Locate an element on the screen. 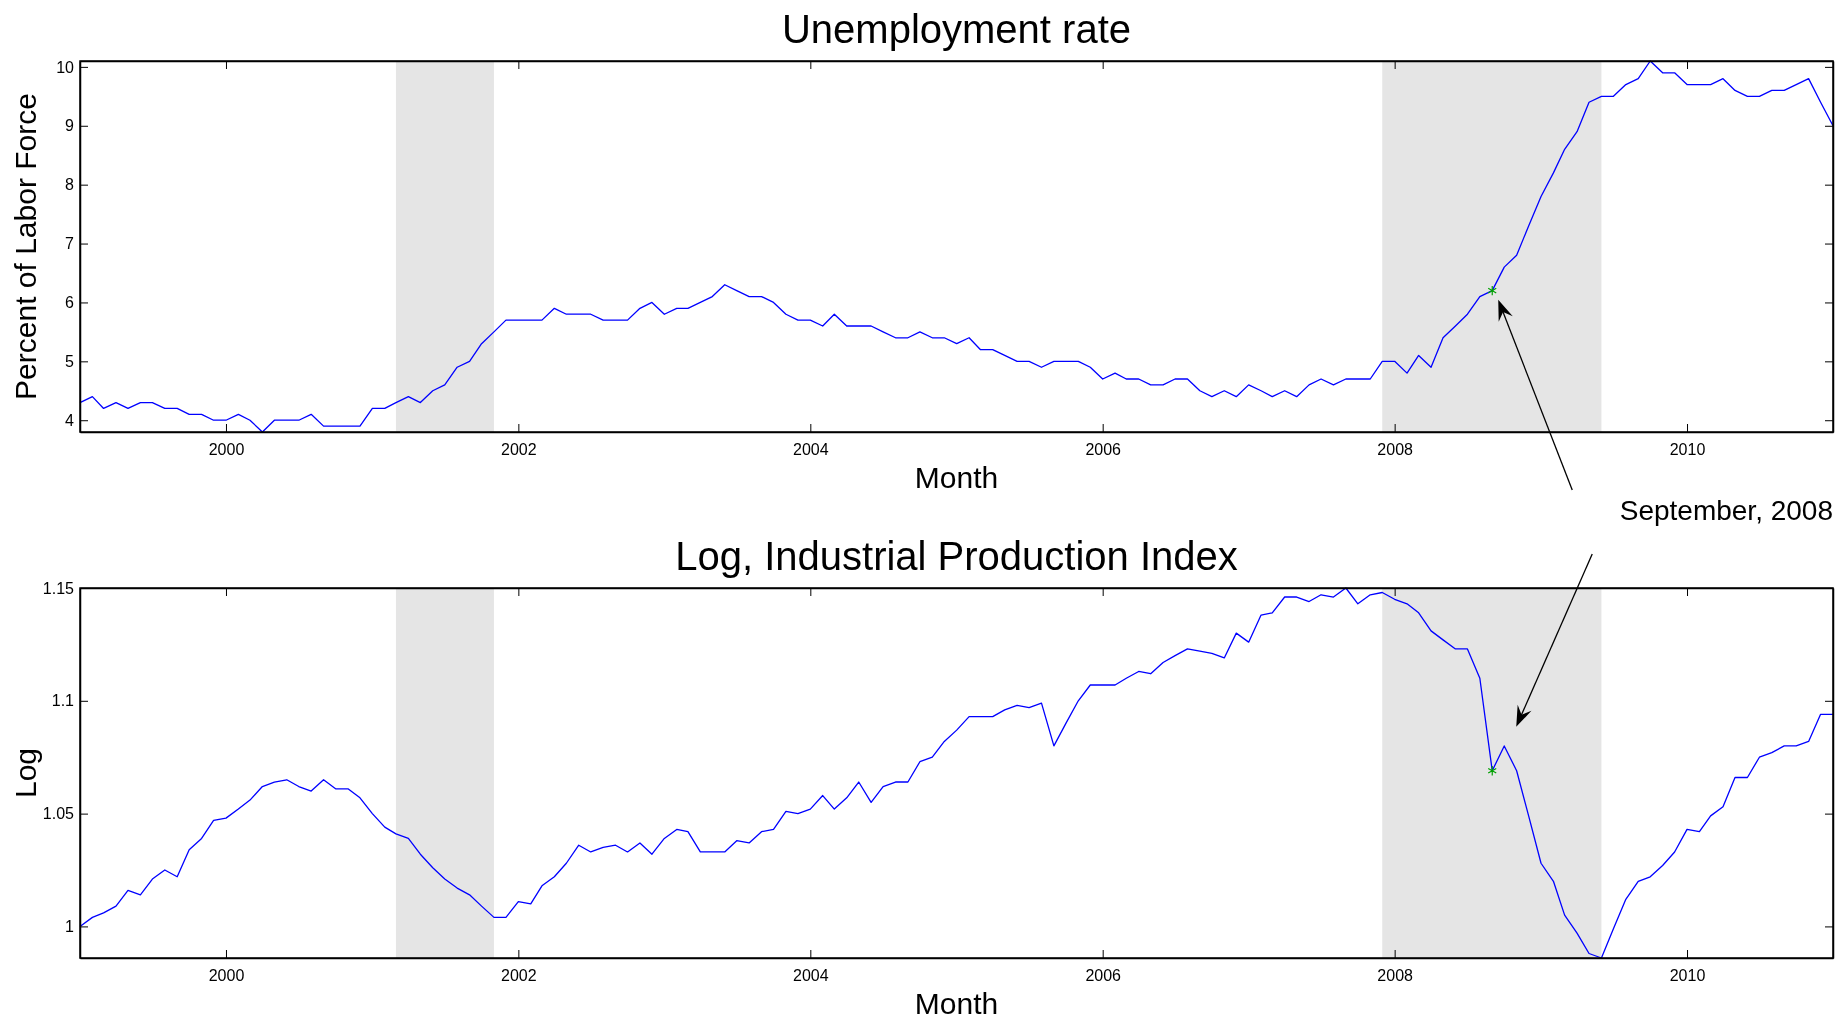 The height and width of the screenshot is (1022, 1845). text: September, 2008 is located at coordinates (1726, 510).